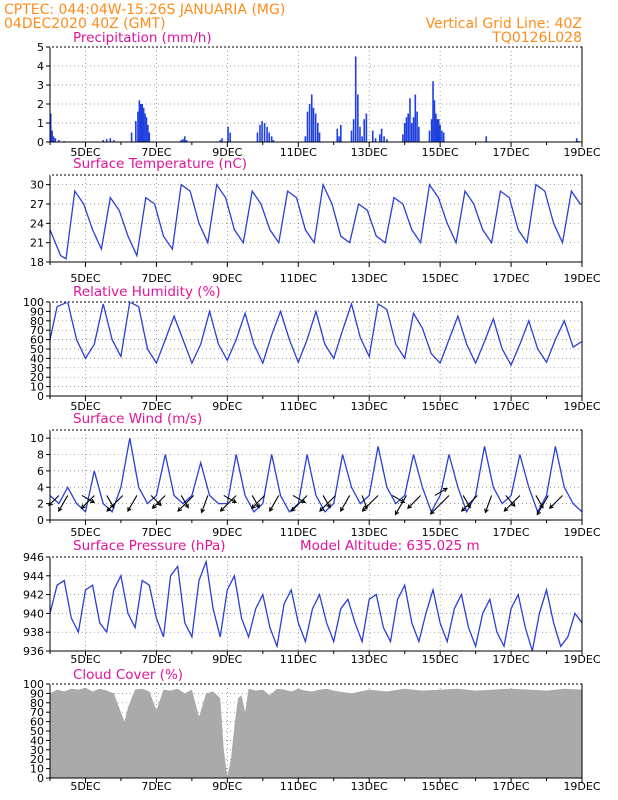  Describe the element at coordinates (316, 604) in the screenshot. I see `panel-frame` at that location.